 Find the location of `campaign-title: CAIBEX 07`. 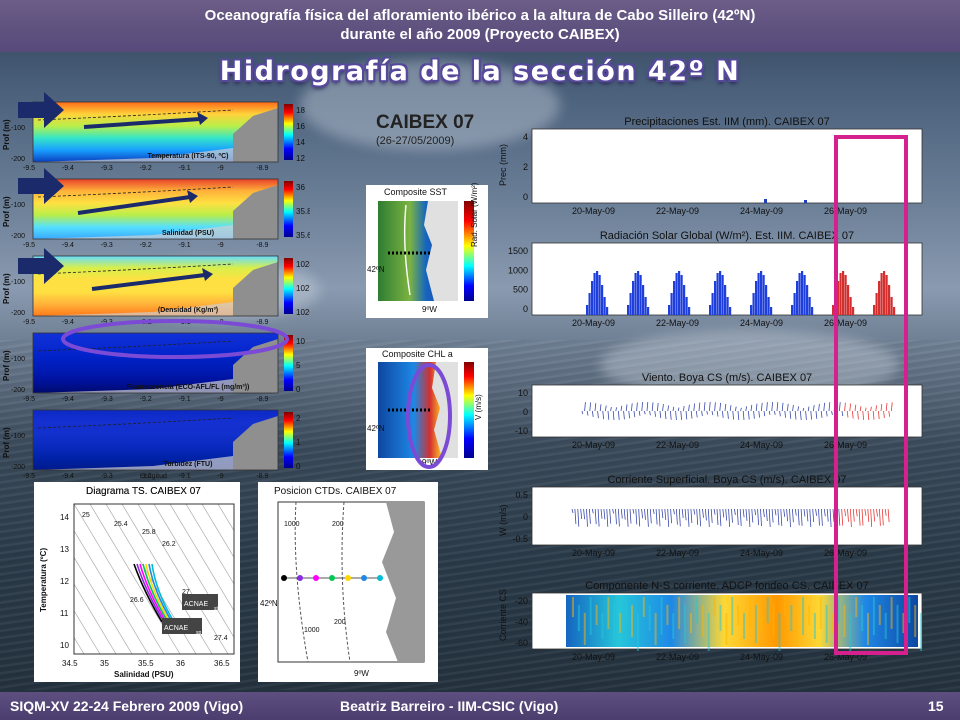

campaign-title: CAIBEX 07 is located at coordinates (425, 122).